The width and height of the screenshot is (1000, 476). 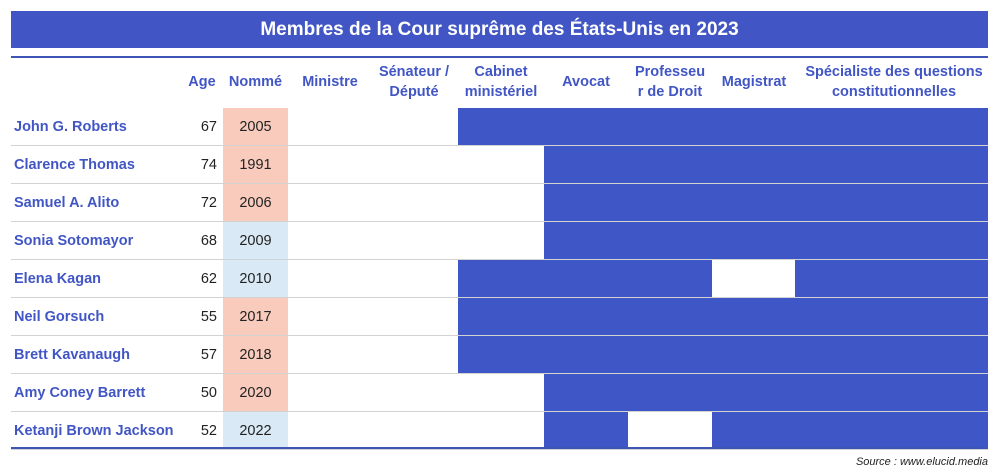 I want to click on row-nomination-year: 2010, so click(x=255, y=278).